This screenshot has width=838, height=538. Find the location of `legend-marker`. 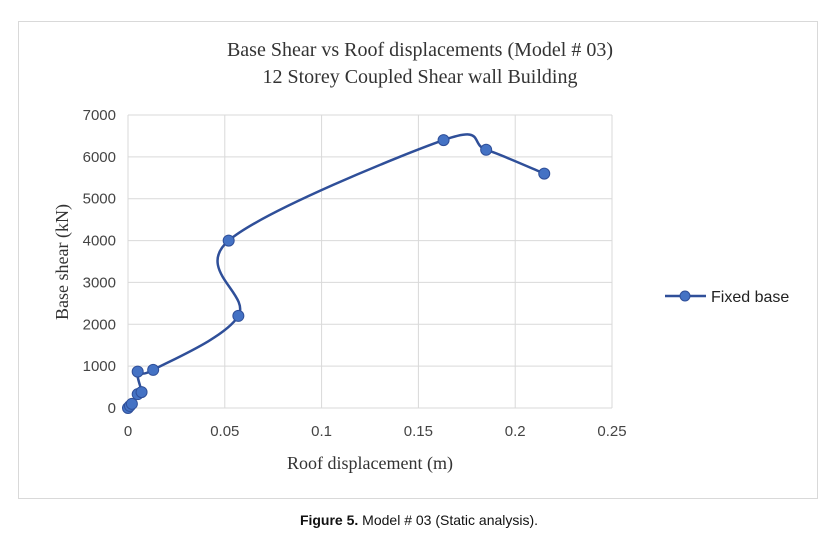

legend-marker is located at coordinates (685, 296).